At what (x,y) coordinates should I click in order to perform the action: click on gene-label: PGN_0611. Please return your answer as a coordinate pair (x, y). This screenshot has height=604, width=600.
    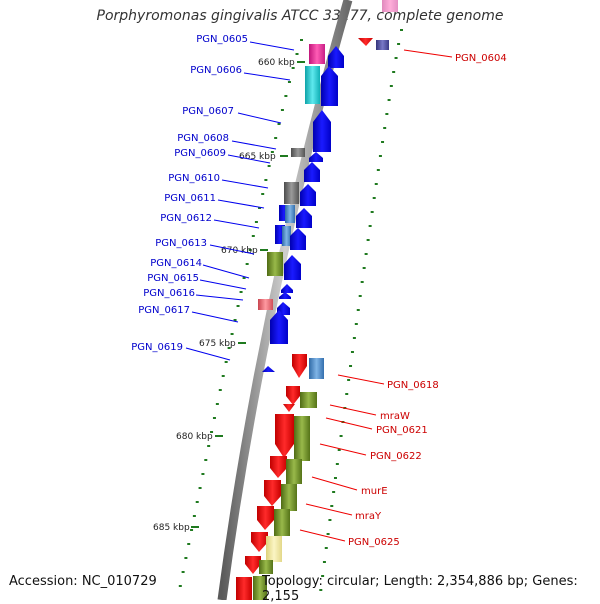
    Looking at the image, I should click on (190, 198).